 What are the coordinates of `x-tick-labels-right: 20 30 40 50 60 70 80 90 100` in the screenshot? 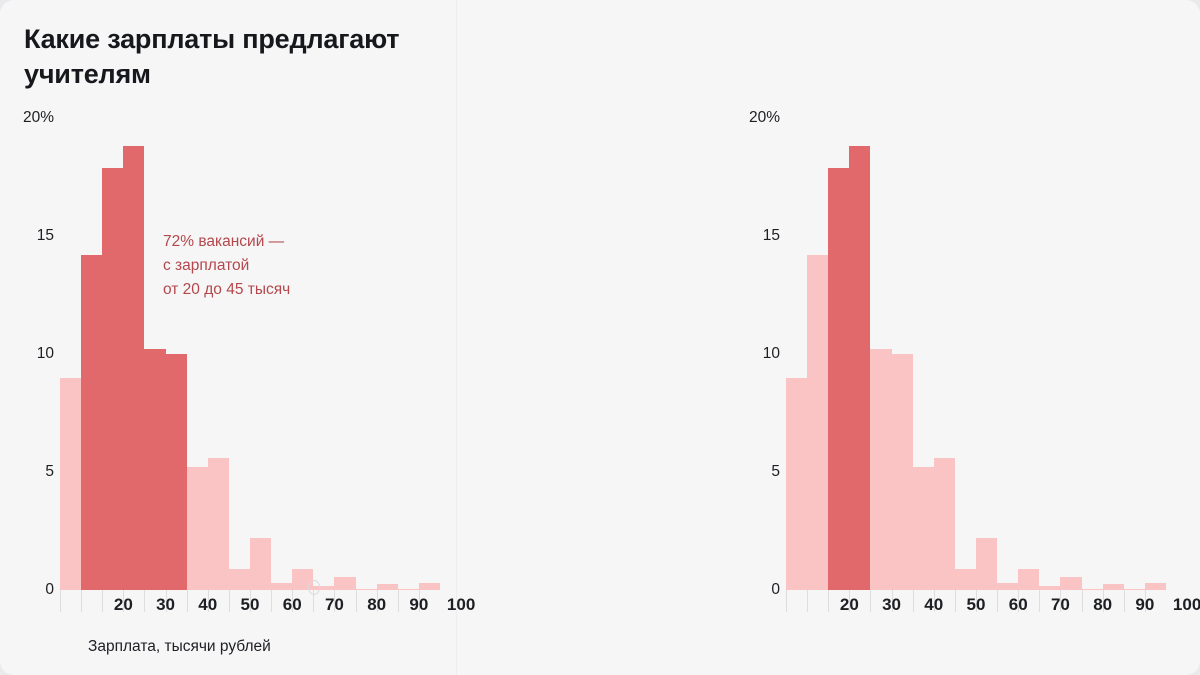 It's located at (993, 607).